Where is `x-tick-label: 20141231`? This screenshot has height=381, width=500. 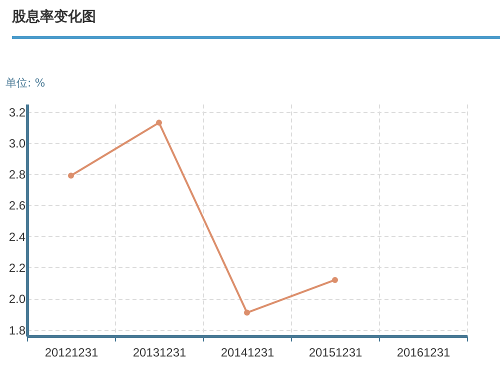 x-tick-label: 20141231 is located at coordinates (247, 353).